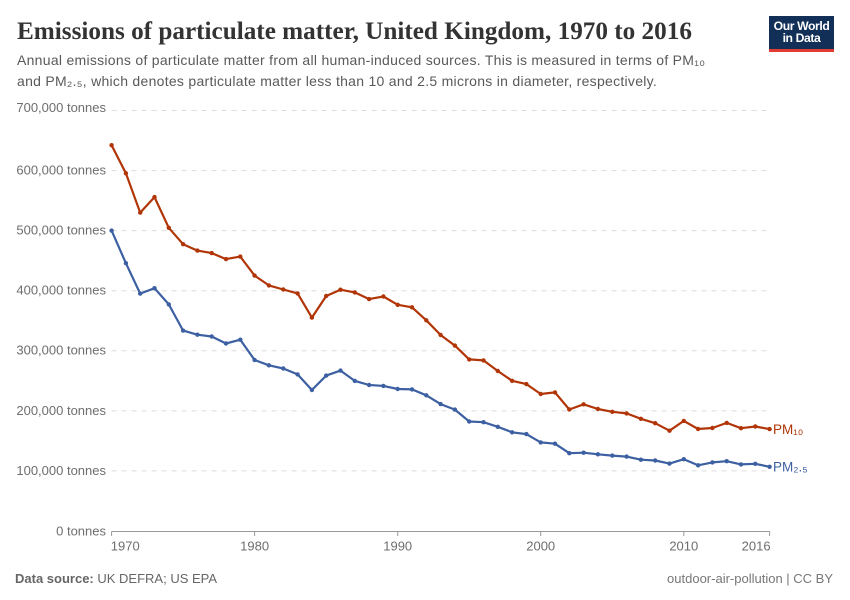  I want to click on svg-text: 300,000 tonnes, so click(61, 350).